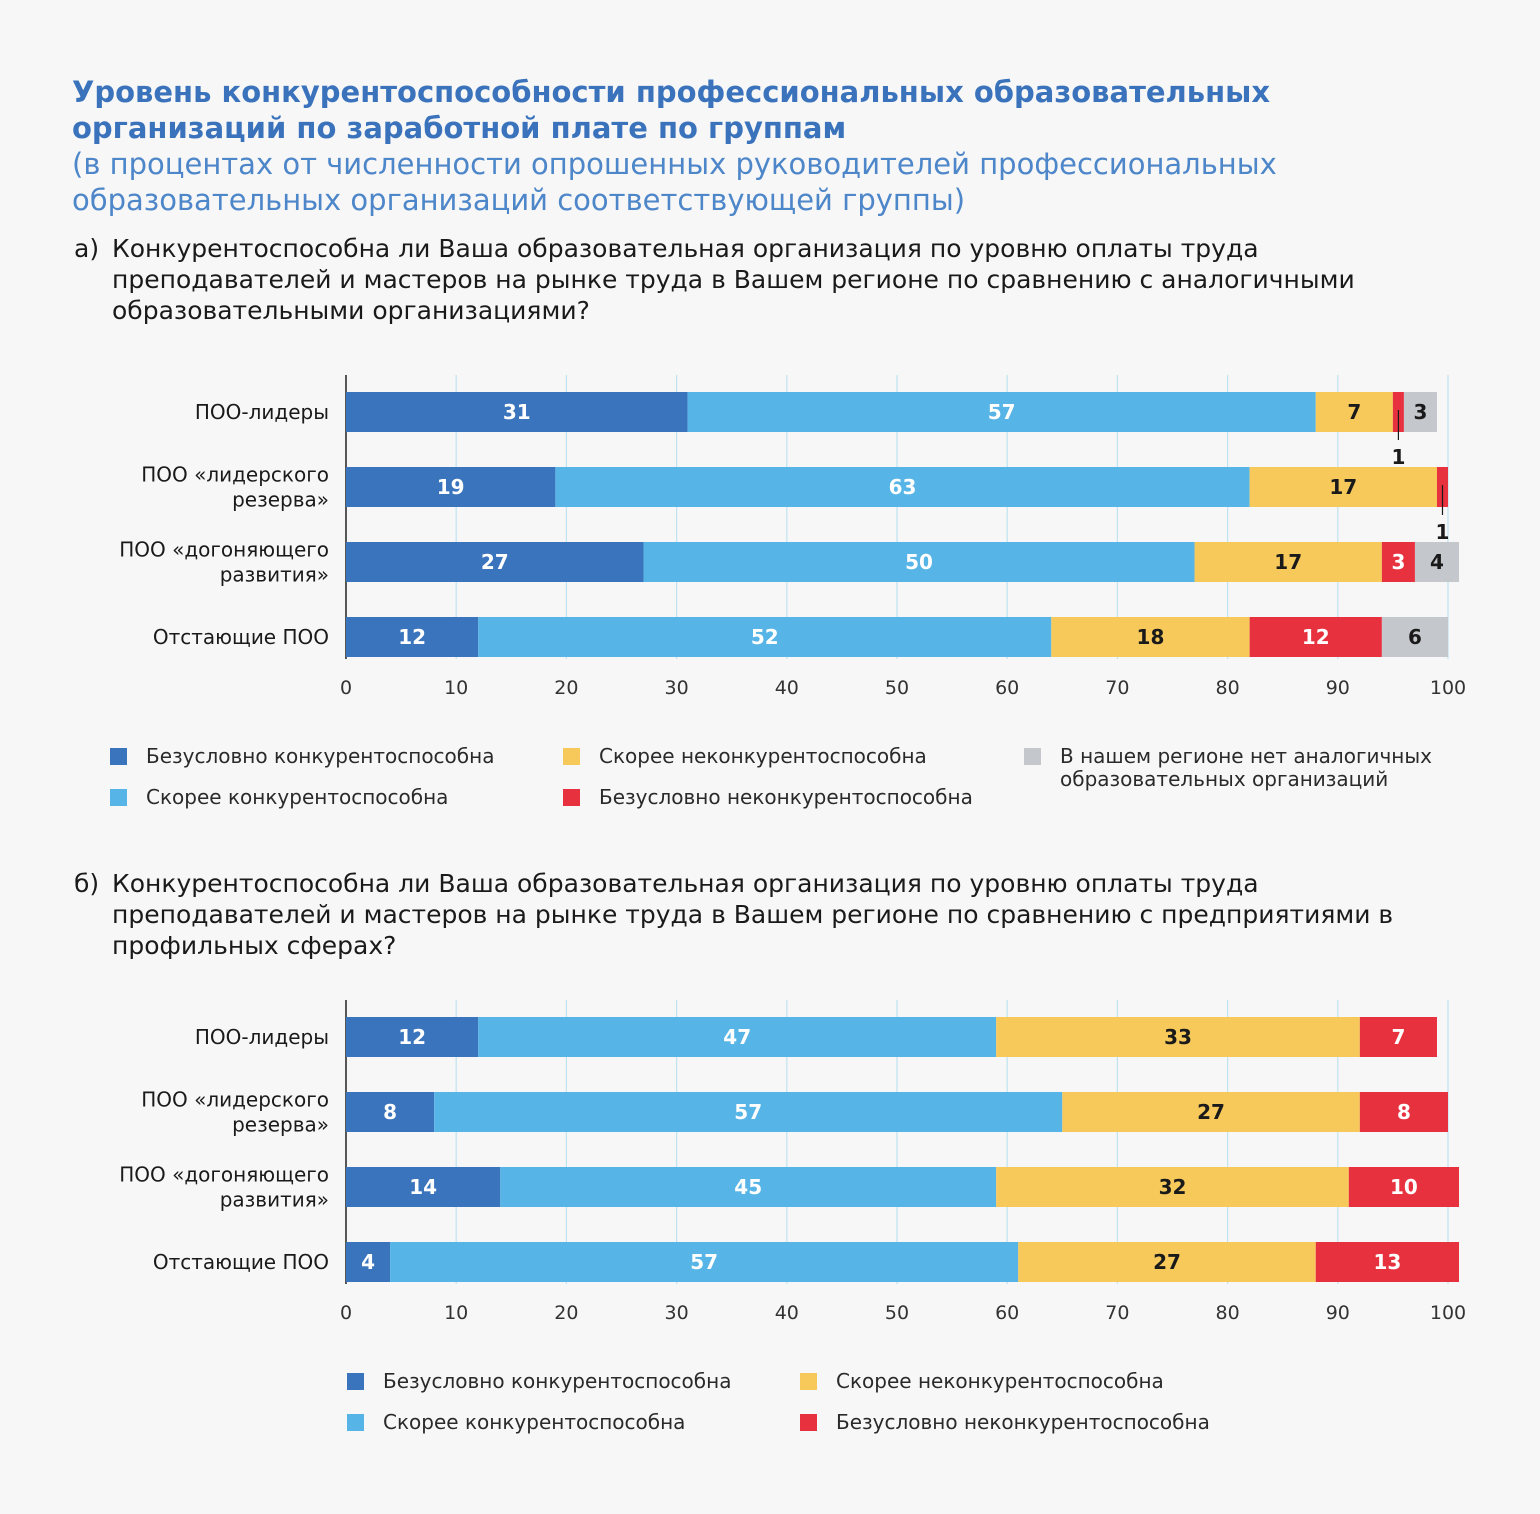 The width and height of the screenshot is (1540, 1514). I want to click on data-label: 45, so click(748, 1187).